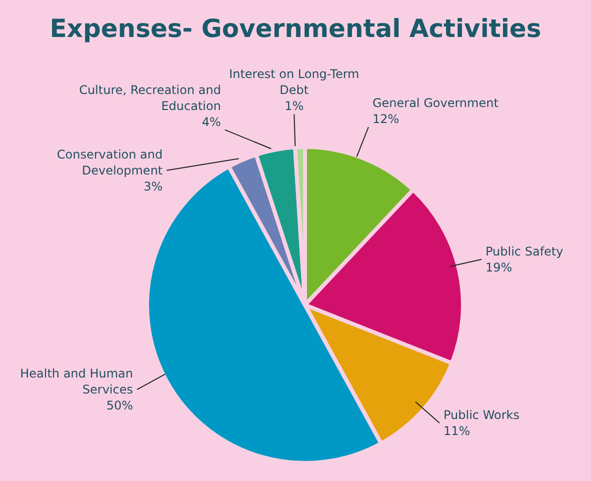 This screenshot has height=481, width=591. What do you see at coordinates (295, 28) in the screenshot?
I see `chart-title: Expenses- Governmental Activities` at bounding box center [295, 28].